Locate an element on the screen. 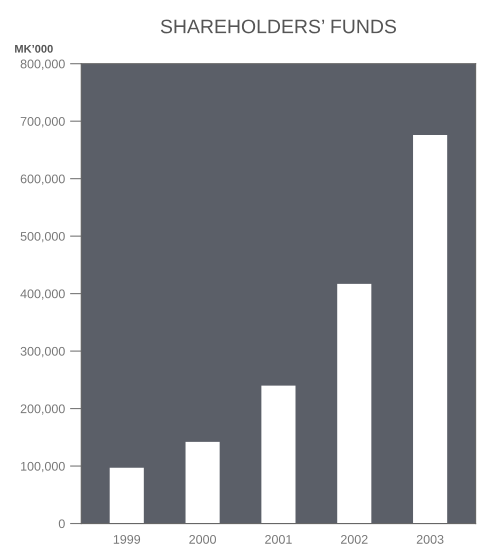  y-tick-label: 800,000 is located at coordinates (42, 65).